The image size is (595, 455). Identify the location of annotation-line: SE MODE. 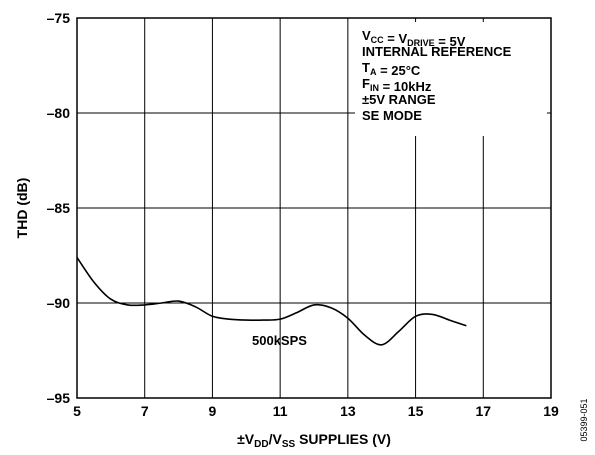
(392, 115).